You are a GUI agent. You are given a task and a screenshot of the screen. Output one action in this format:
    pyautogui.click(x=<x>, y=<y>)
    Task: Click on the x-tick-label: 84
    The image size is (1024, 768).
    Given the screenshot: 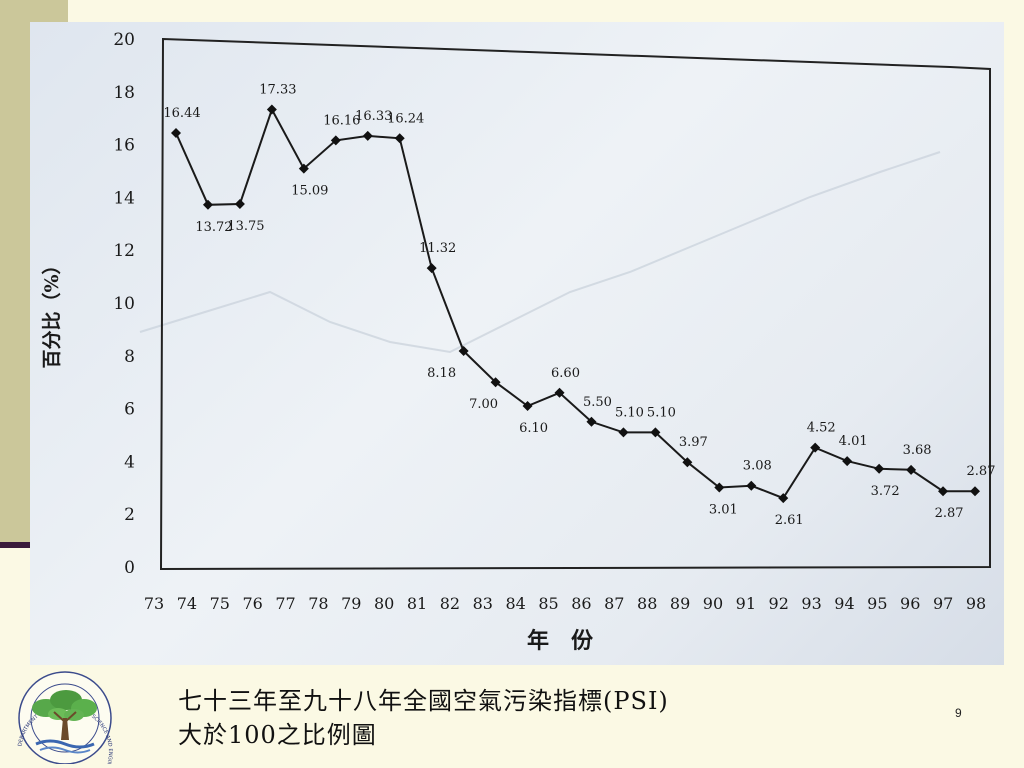 What is the action you would take?
    pyautogui.click(x=516, y=603)
    